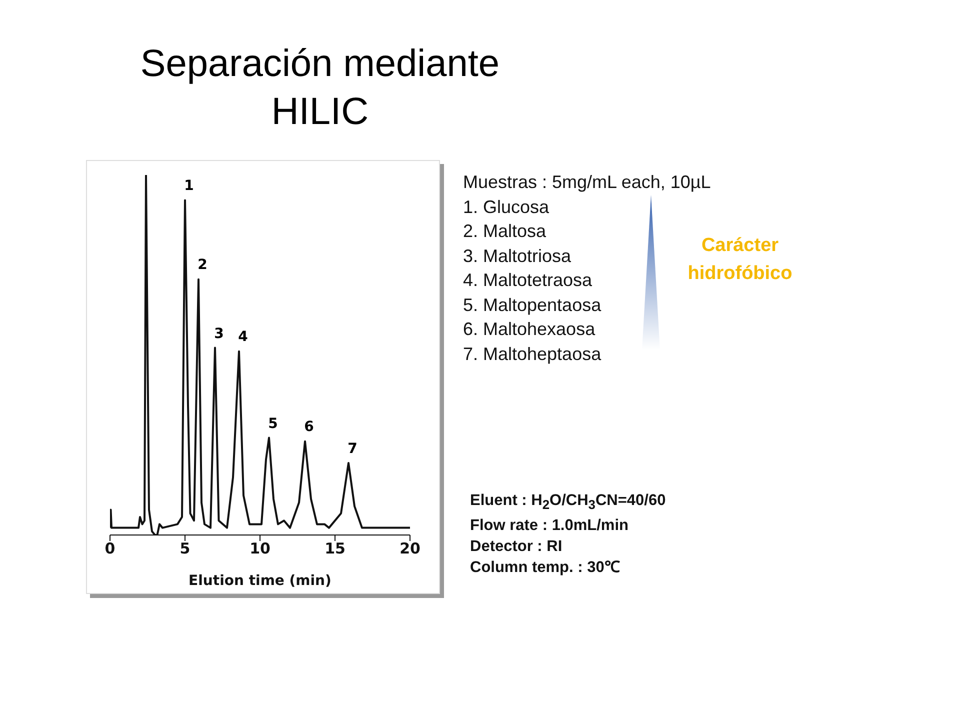 This screenshot has height=720, width=960. What do you see at coordinates (320, 88) in the screenshot?
I see `chart-title: Separación mediante HILIC` at bounding box center [320, 88].